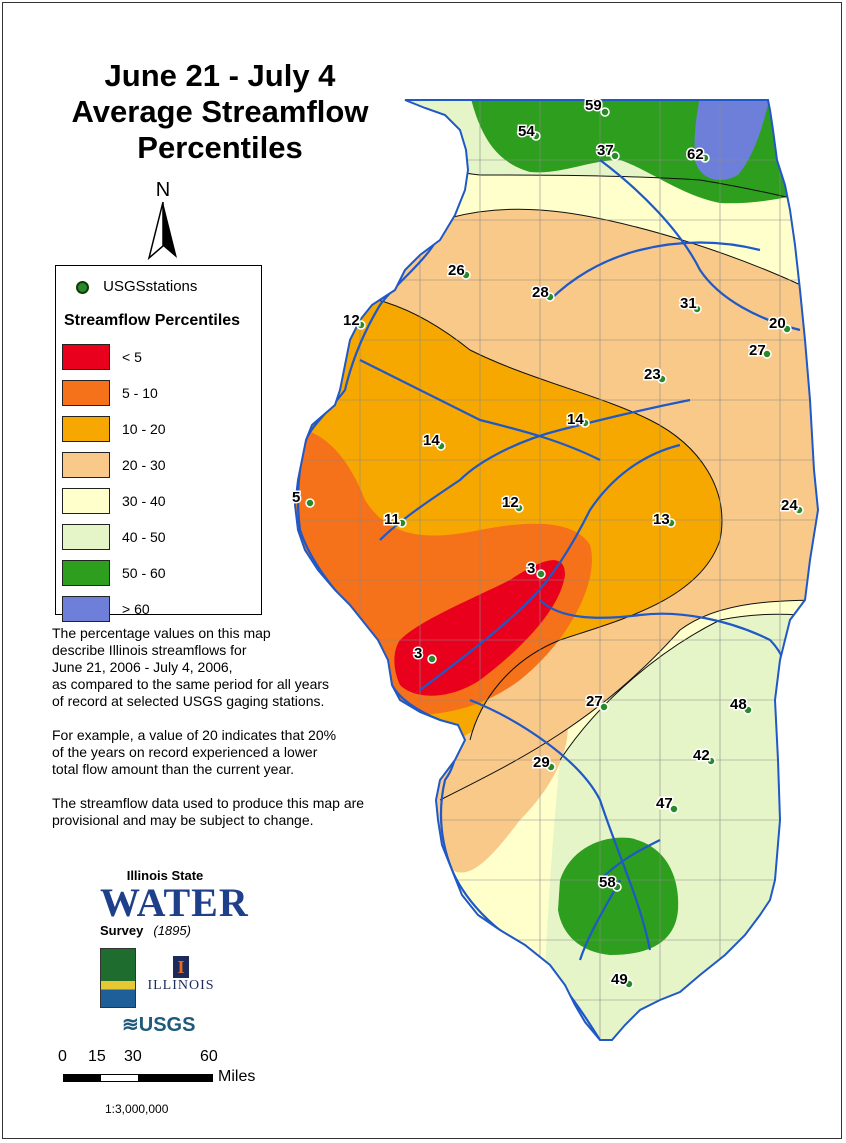 This screenshot has width=846, height=1143. What do you see at coordinates (165, 930) in the screenshot?
I see `isws-line-3: Survey (1895)` at bounding box center [165, 930].